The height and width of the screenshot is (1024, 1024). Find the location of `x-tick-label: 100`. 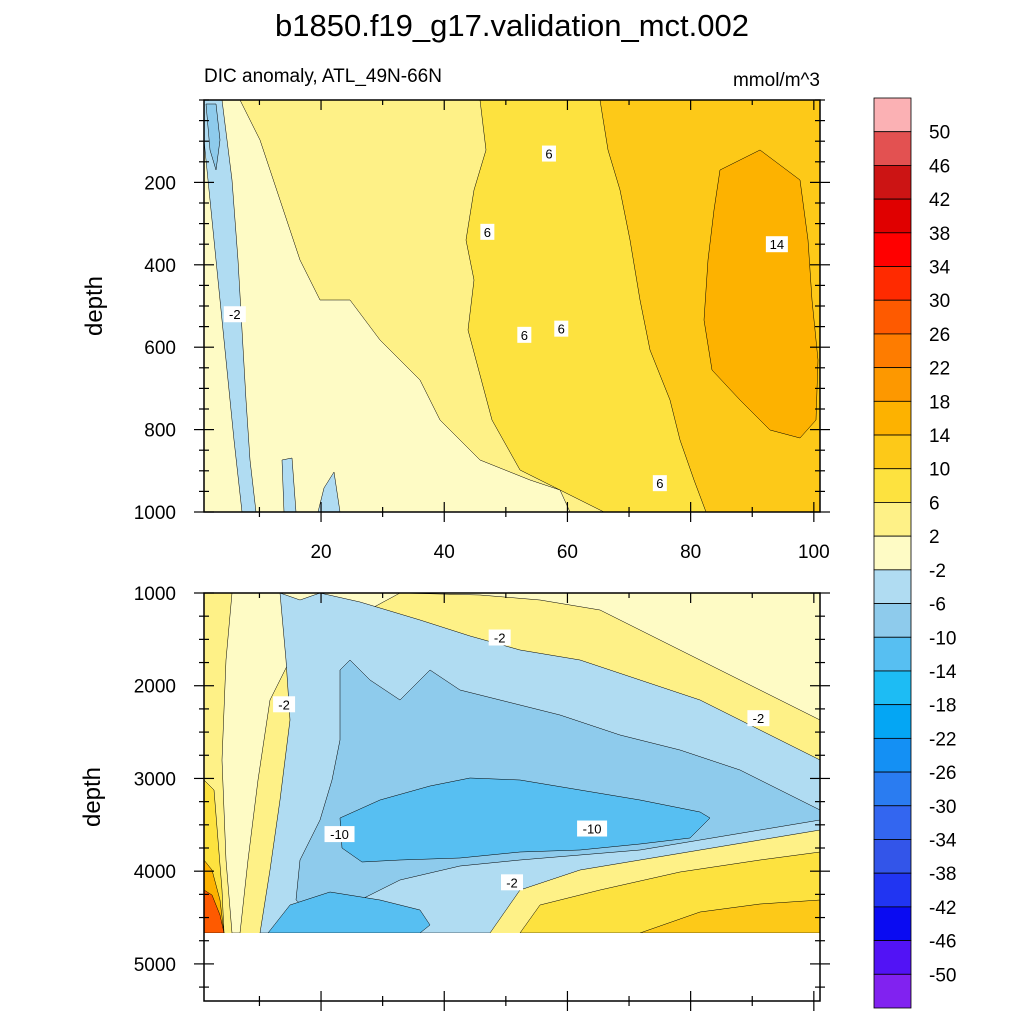

x-tick-label: 100 is located at coordinates (814, 552).